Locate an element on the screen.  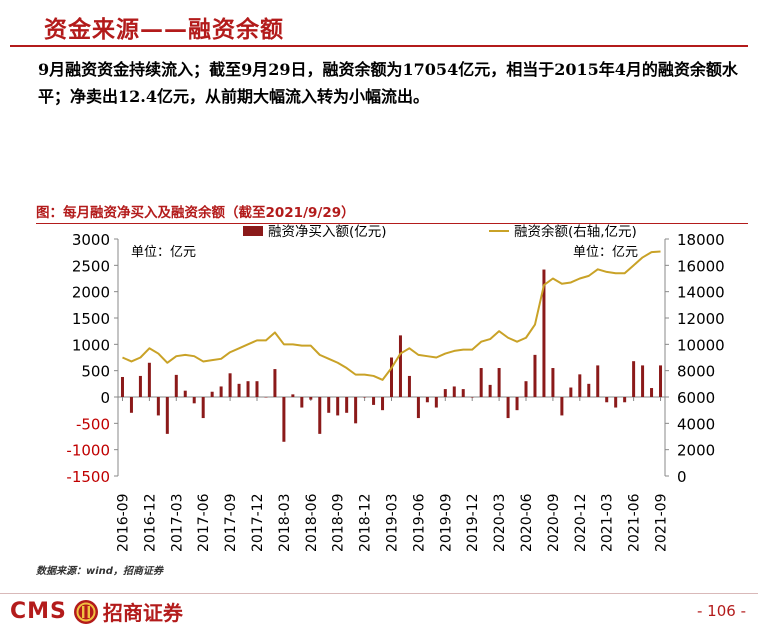
left-tick-label: -1000 is located at coordinates (88, 451).